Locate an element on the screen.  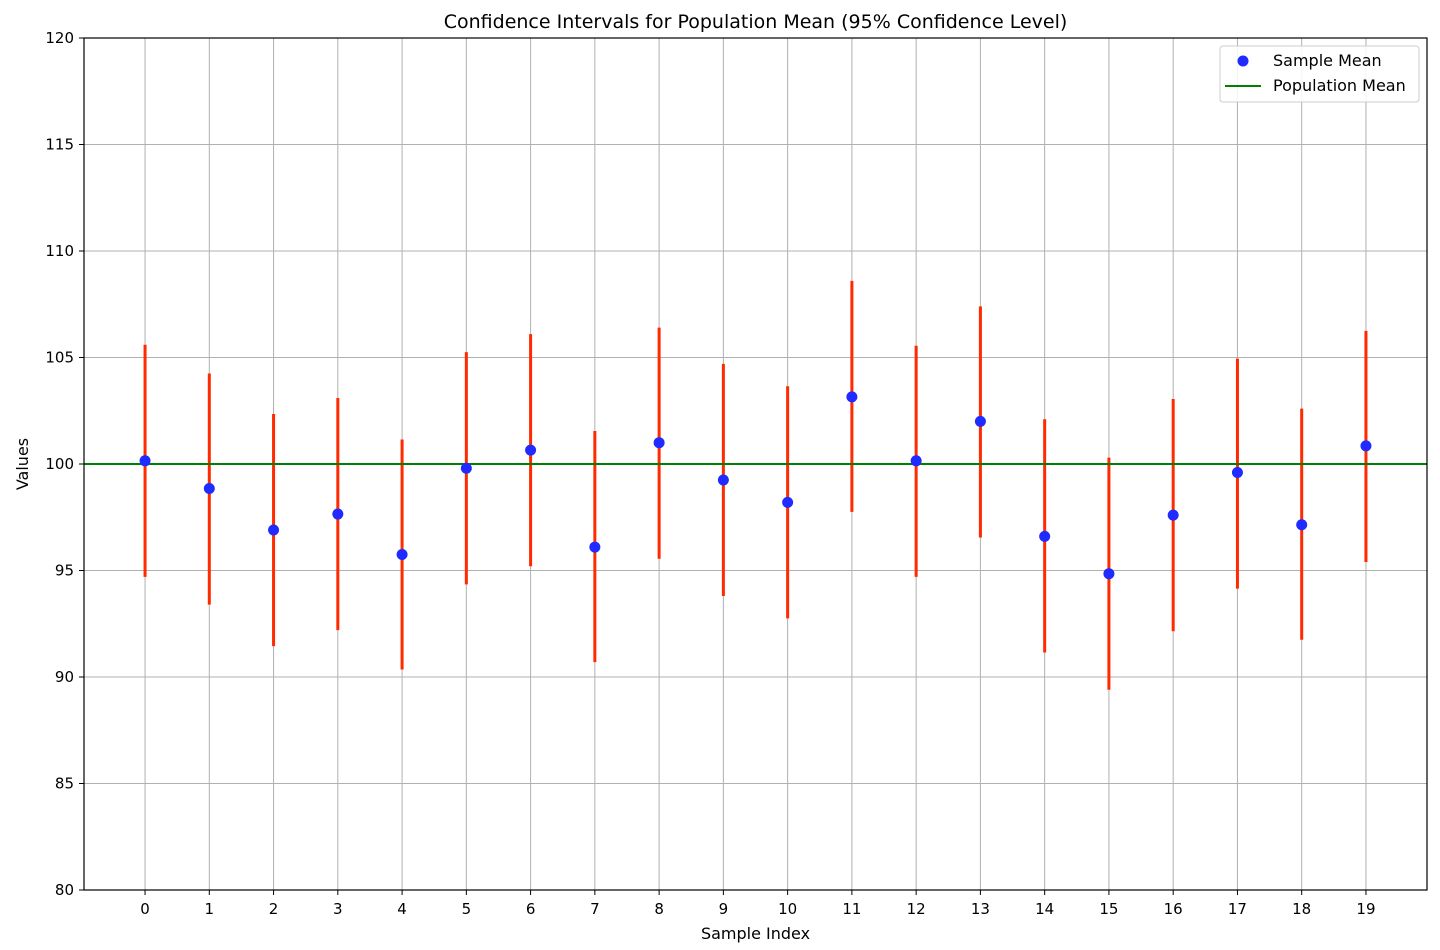
x-axis-label: Sample Index is located at coordinates (755, 933).